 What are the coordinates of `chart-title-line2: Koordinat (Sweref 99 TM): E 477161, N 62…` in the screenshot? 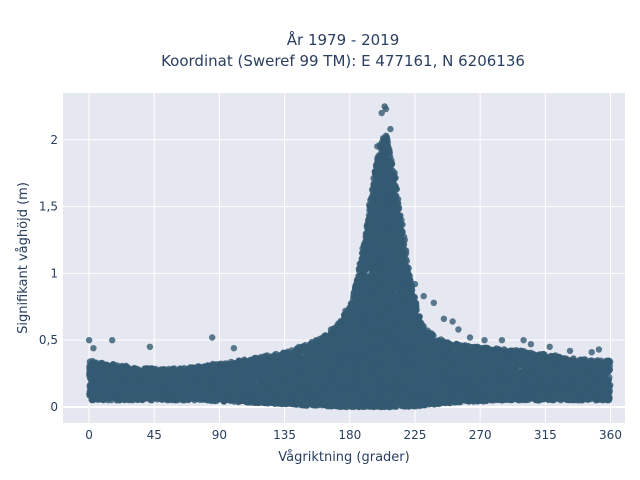 It's located at (343, 61).